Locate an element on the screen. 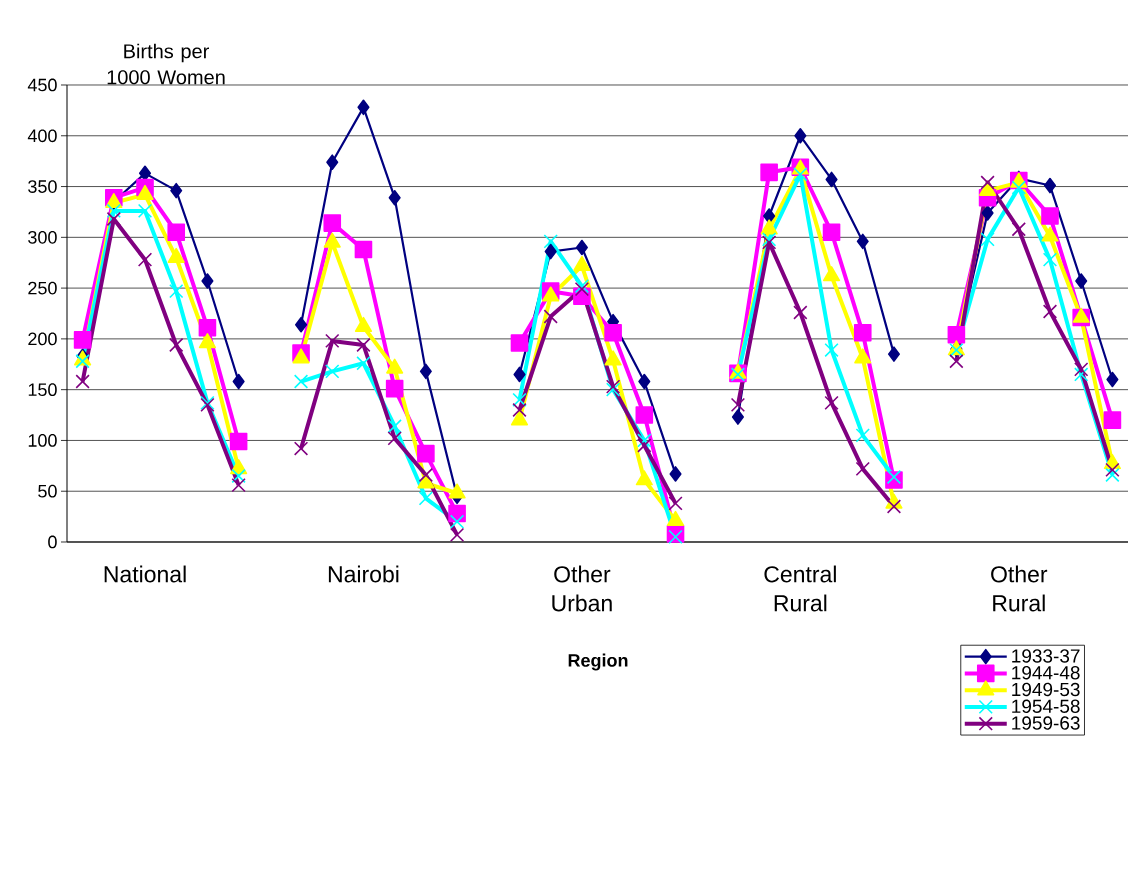 This screenshot has width=1131, height=869. y-tick-label: 0 is located at coordinates (52, 542).